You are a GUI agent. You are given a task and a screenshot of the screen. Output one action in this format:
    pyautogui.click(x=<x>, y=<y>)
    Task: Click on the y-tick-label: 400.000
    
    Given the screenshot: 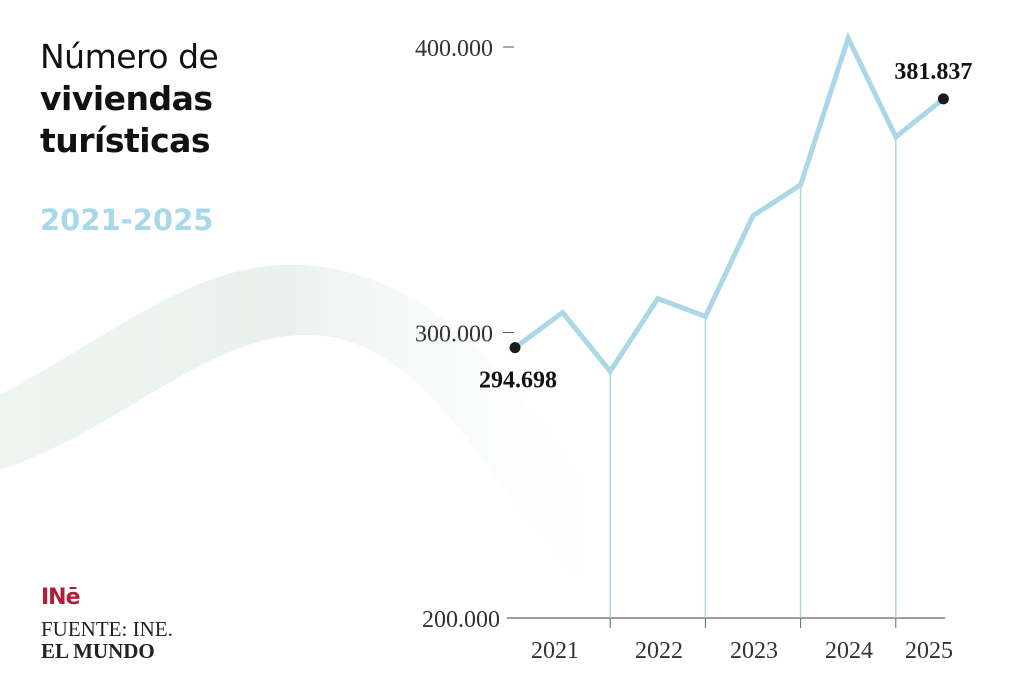 What is the action you would take?
    pyautogui.click(x=454, y=49)
    